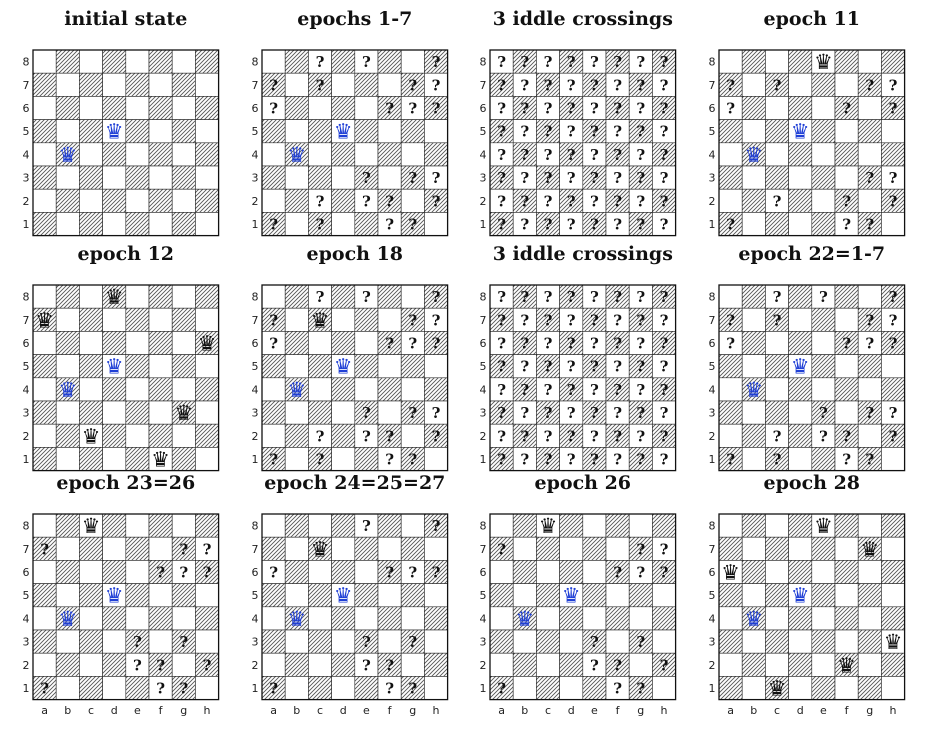 The image size is (939, 731). Describe the element at coordinates (343, 596) in the screenshot. I see `given-queen-icon: ♛` at that location.